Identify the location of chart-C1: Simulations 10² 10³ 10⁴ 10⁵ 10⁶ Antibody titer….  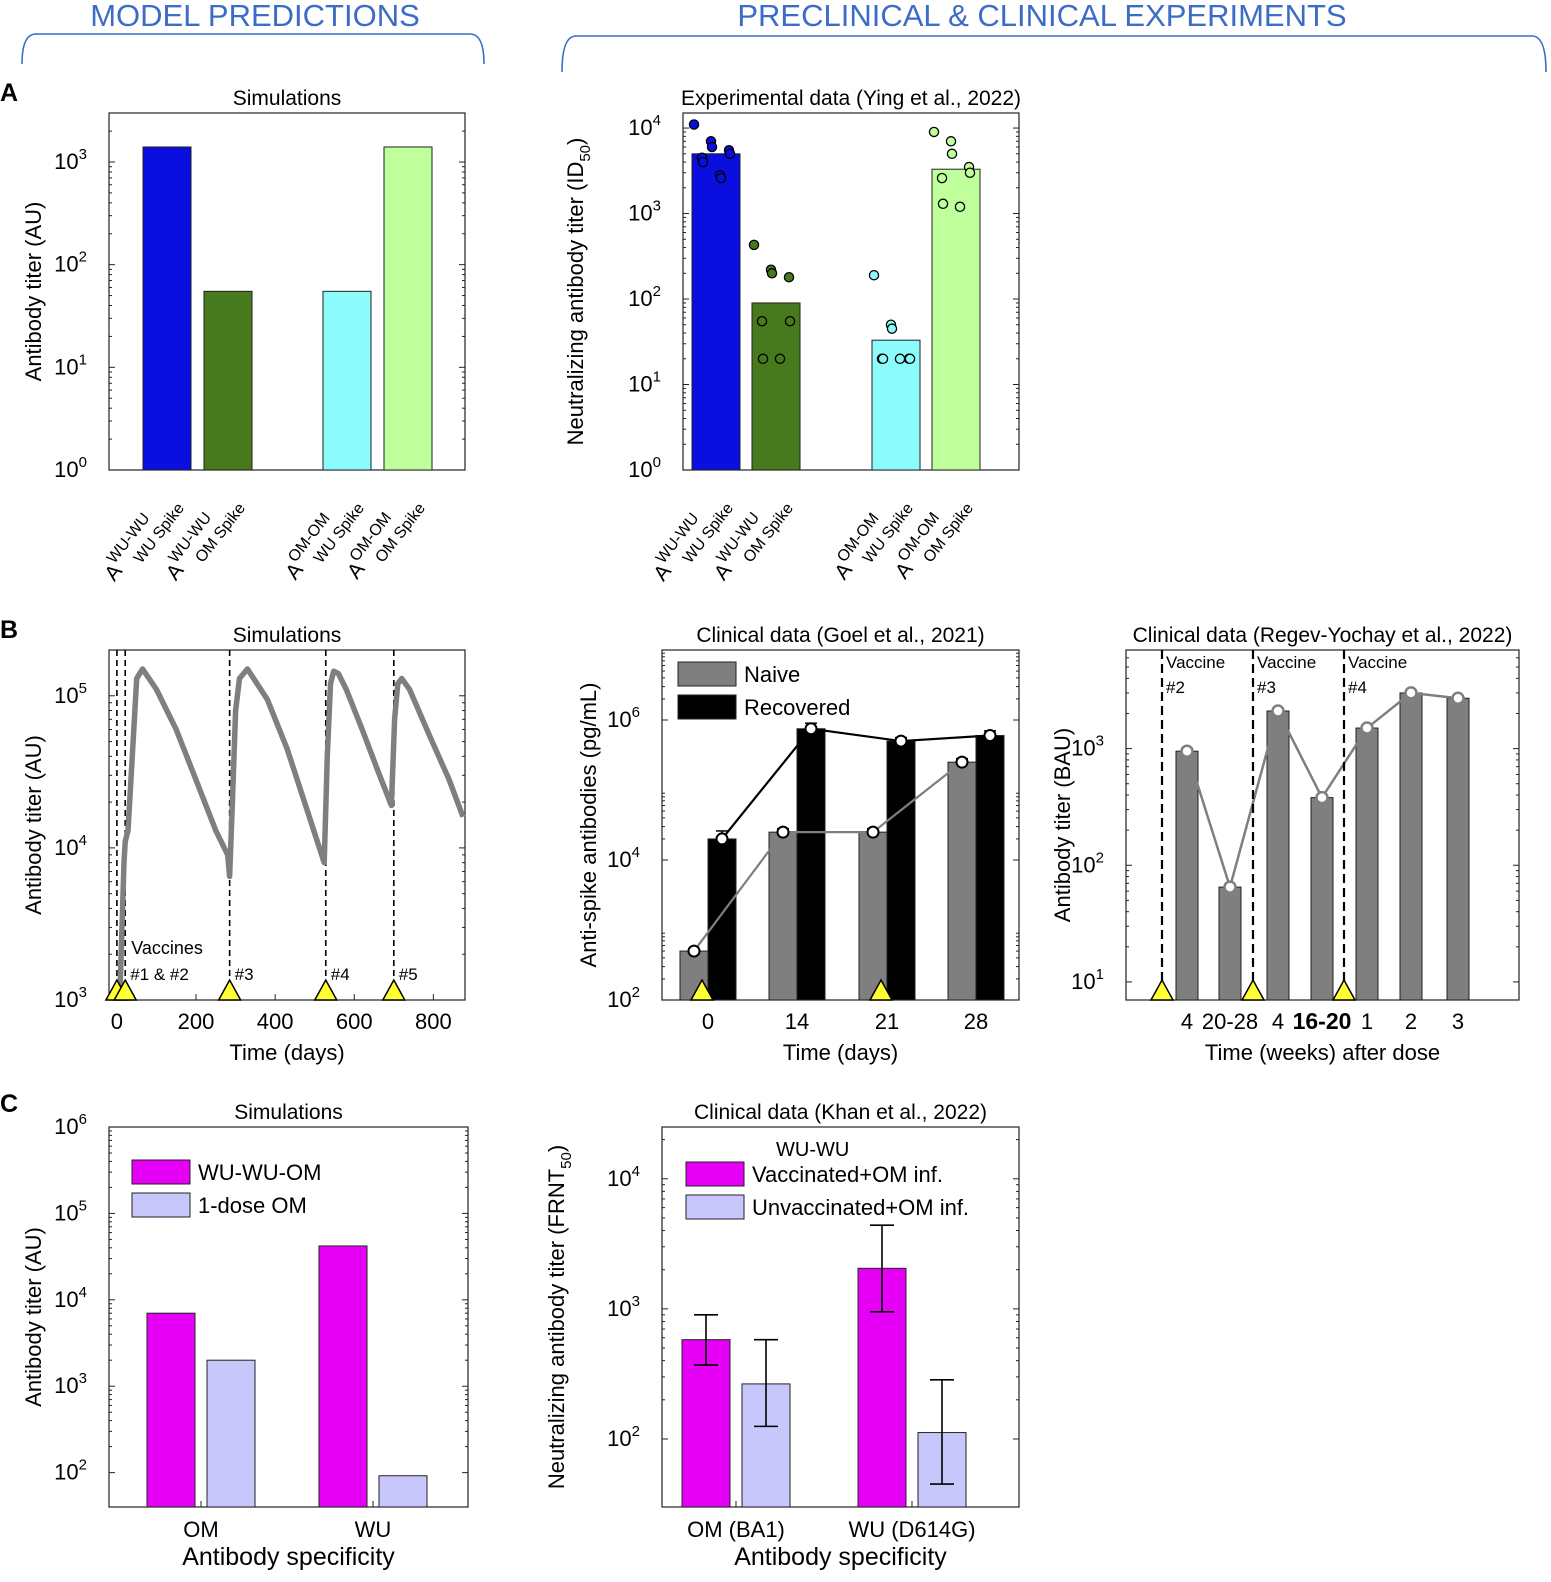
(245, 1336).